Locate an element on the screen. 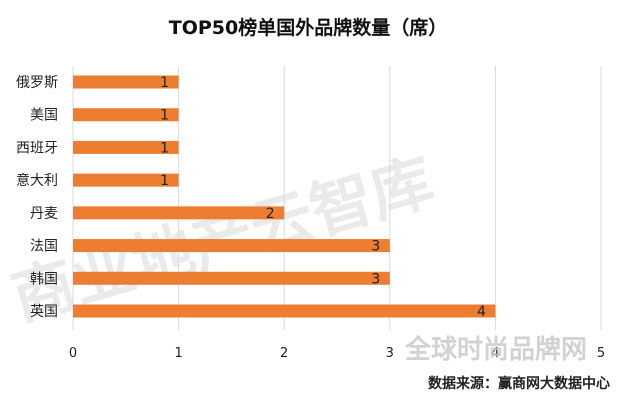 This screenshot has width=617, height=401. source-note: 数据来源：赢商网大数据中心 is located at coordinates (519, 383).